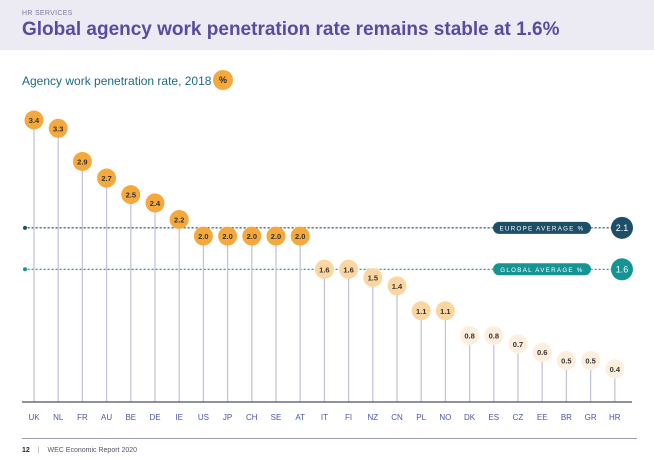  Describe the element at coordinates (26, 450) in the screenshot. I see `page-number: 12` at that location.